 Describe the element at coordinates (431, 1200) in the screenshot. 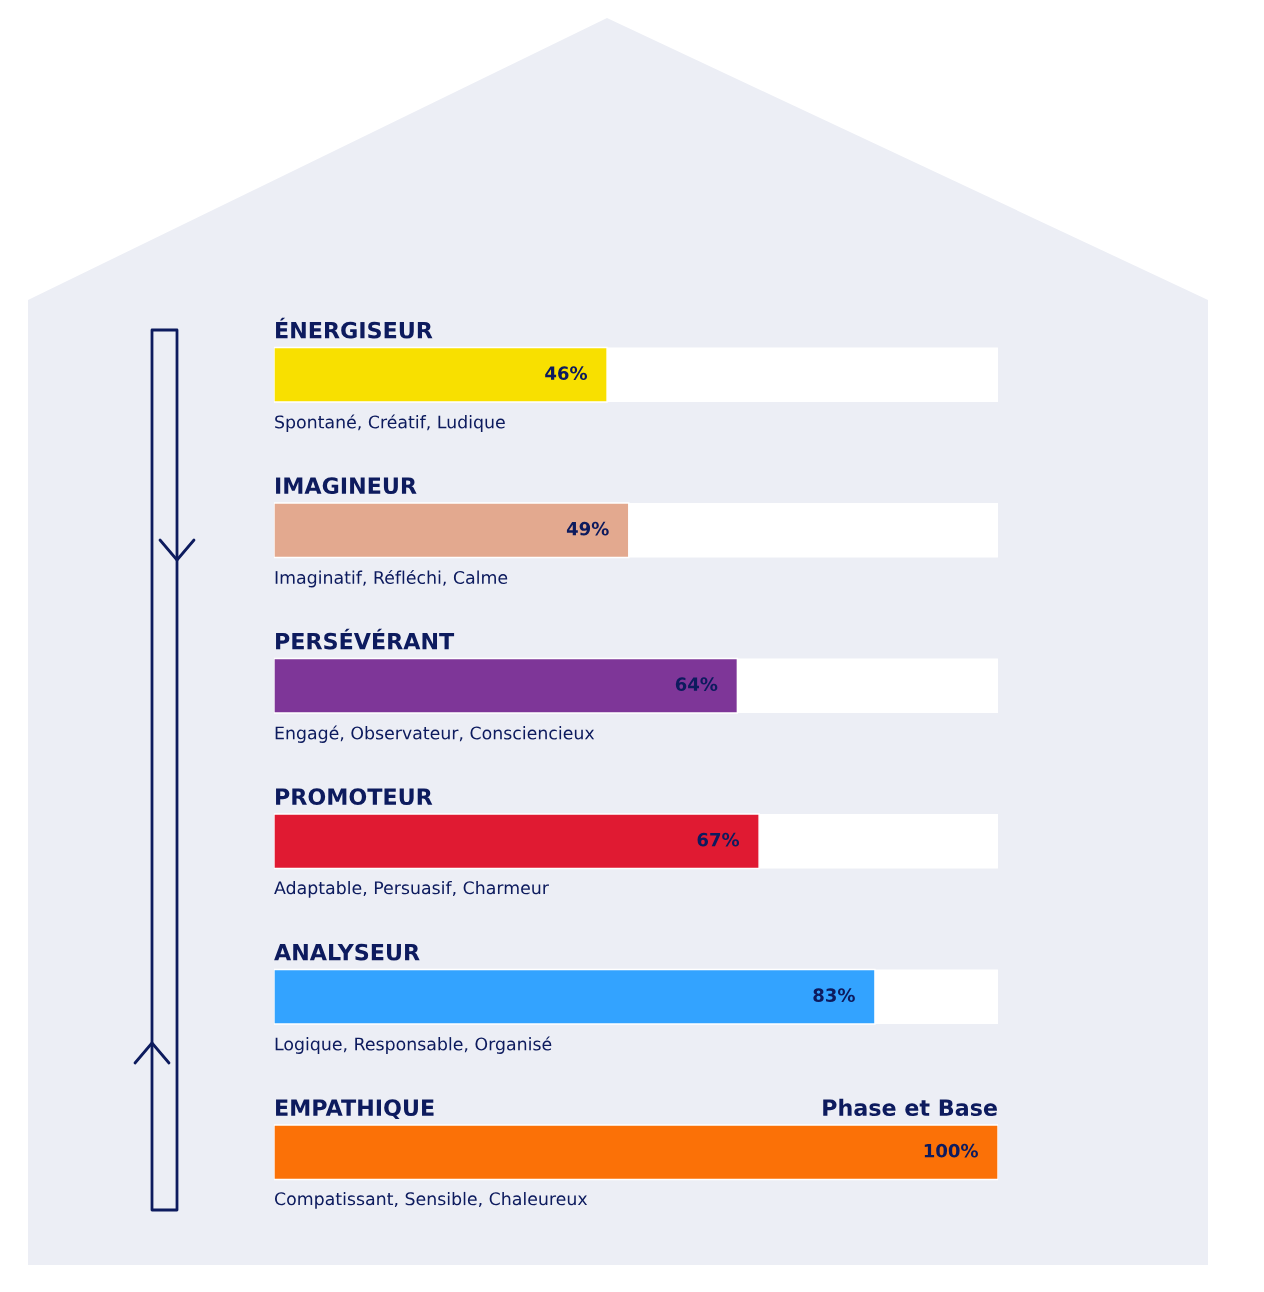

I see `annotation: Compatissant, Sensible, Chaleureux` at that location.